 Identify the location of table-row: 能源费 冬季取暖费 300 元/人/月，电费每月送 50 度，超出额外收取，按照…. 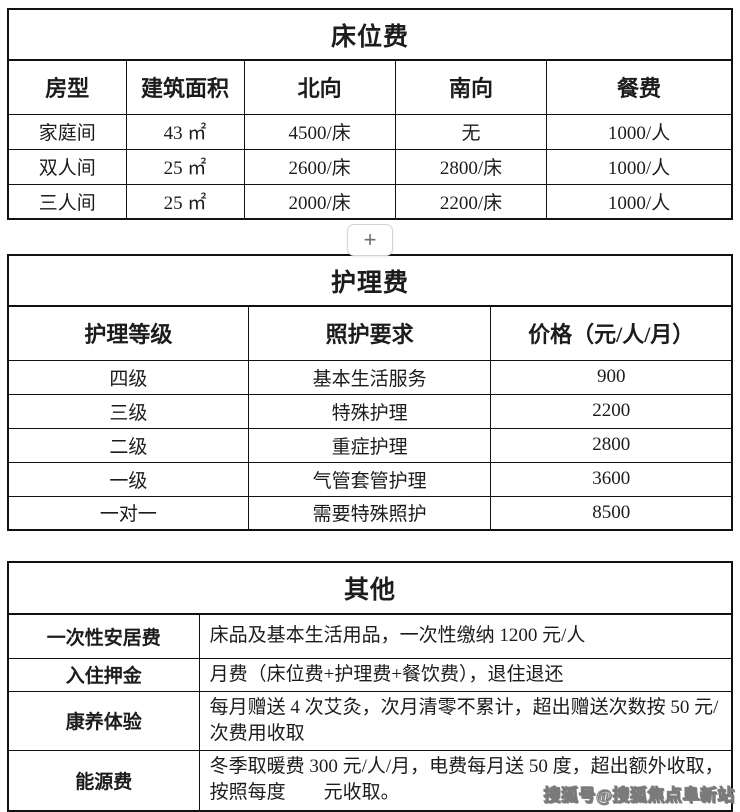
(370, 781).